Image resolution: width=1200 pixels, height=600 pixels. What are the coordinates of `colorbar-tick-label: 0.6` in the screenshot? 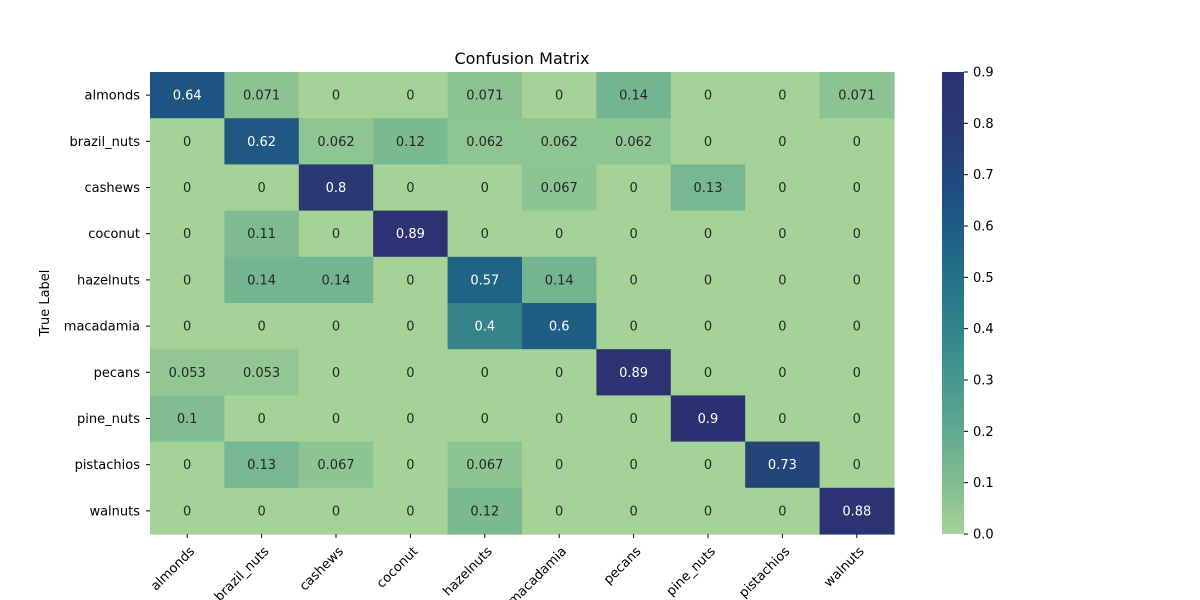 It's located at (983, 227).